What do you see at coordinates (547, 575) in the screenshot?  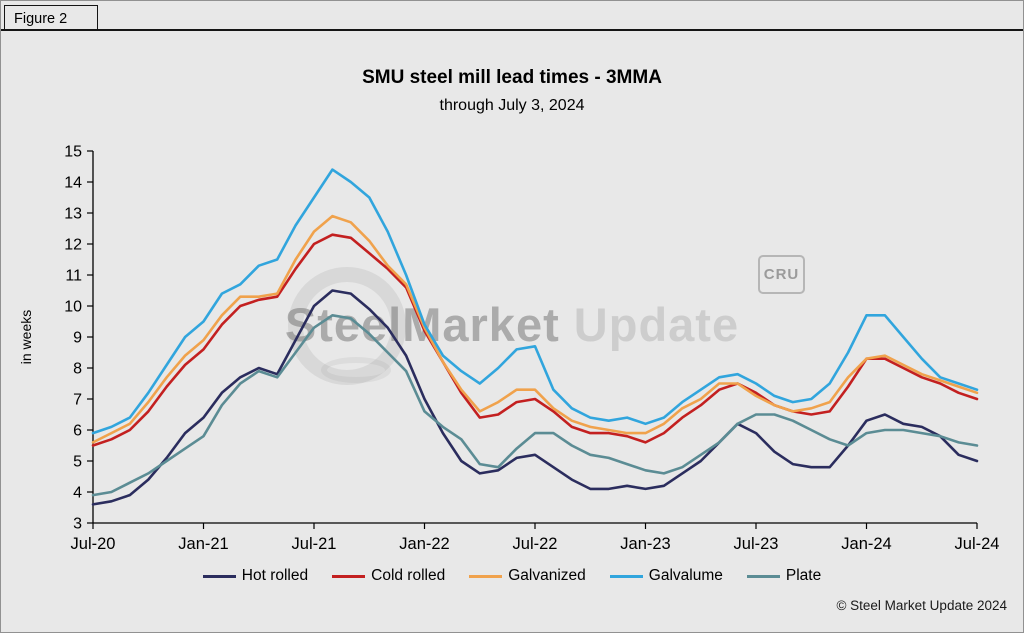 I see `legend-label: Galvanized` at bounding box center [547, 575].